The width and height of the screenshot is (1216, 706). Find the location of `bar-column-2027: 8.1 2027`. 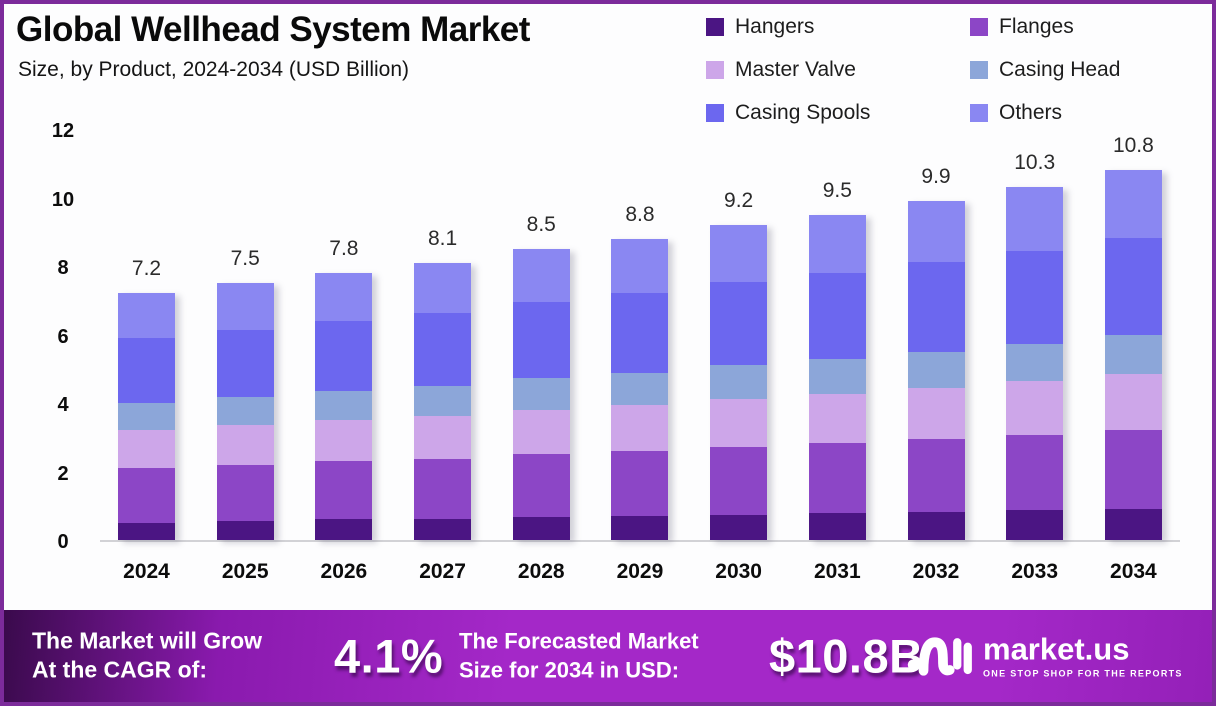

bar-column-2027: 8.1 2027 is located at coordinates (443, 357).